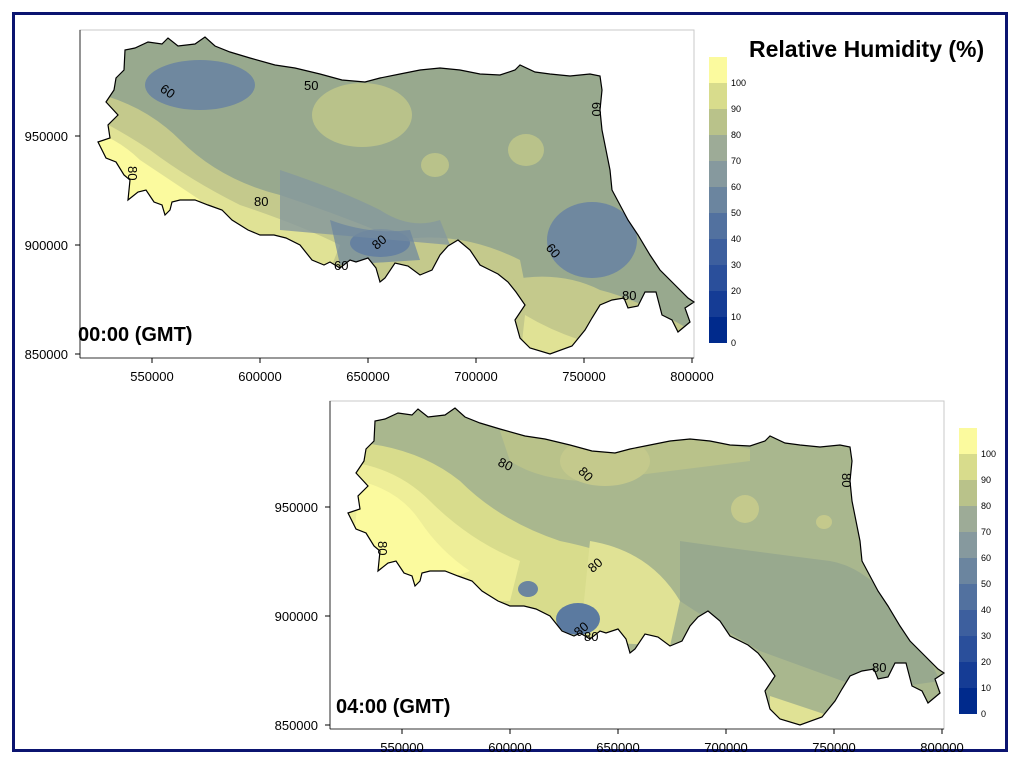  Describe the element at coordinates (311, 85) in the screenshot. I see `contour-label: 50` at that location.